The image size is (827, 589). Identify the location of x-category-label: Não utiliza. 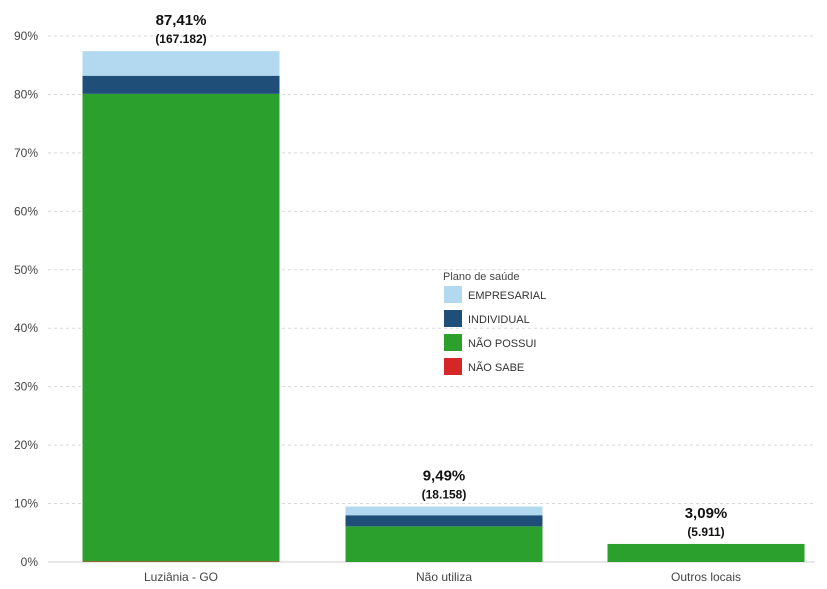
(444, 577).